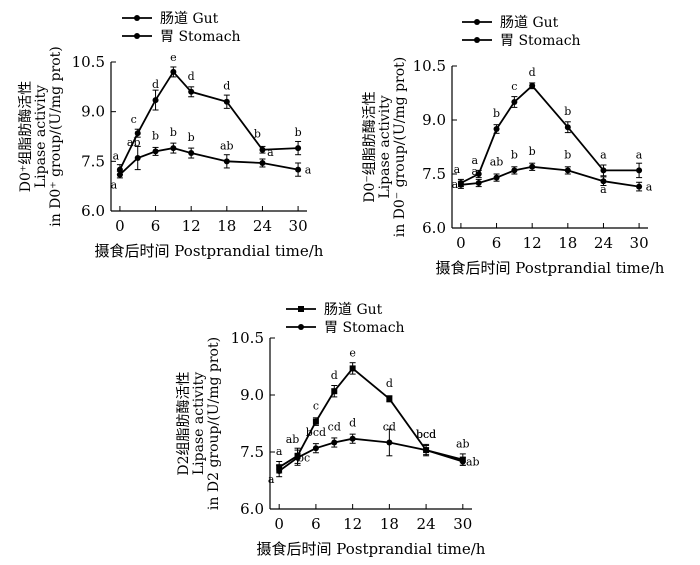 Image resolution: width=700 pixels, height=565 pixels. Describe the element at coordinates (41, 136) in the screenshot. I see `y-axis-label: Lipase activity` at that location.